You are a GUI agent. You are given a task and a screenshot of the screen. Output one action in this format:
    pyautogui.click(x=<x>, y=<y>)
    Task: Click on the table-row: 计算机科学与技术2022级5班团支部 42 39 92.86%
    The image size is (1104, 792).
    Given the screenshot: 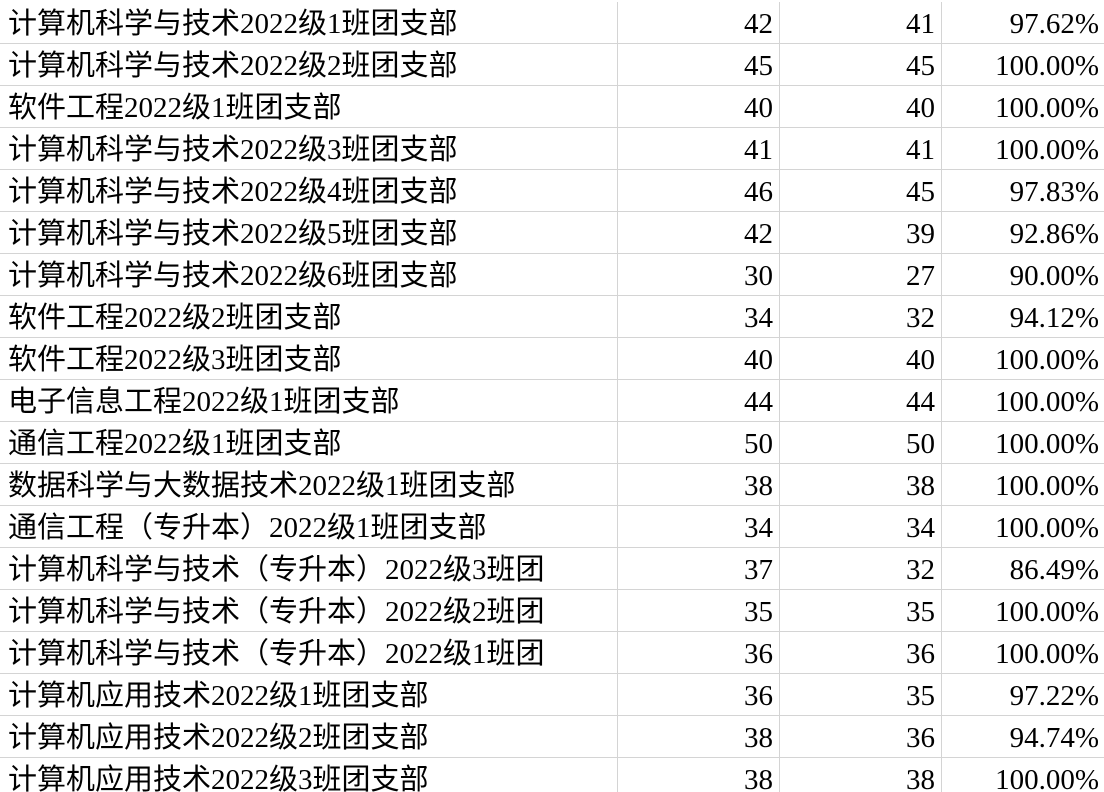 What is the action you would take?
    pyautogui.click(x=552, y=233)
    